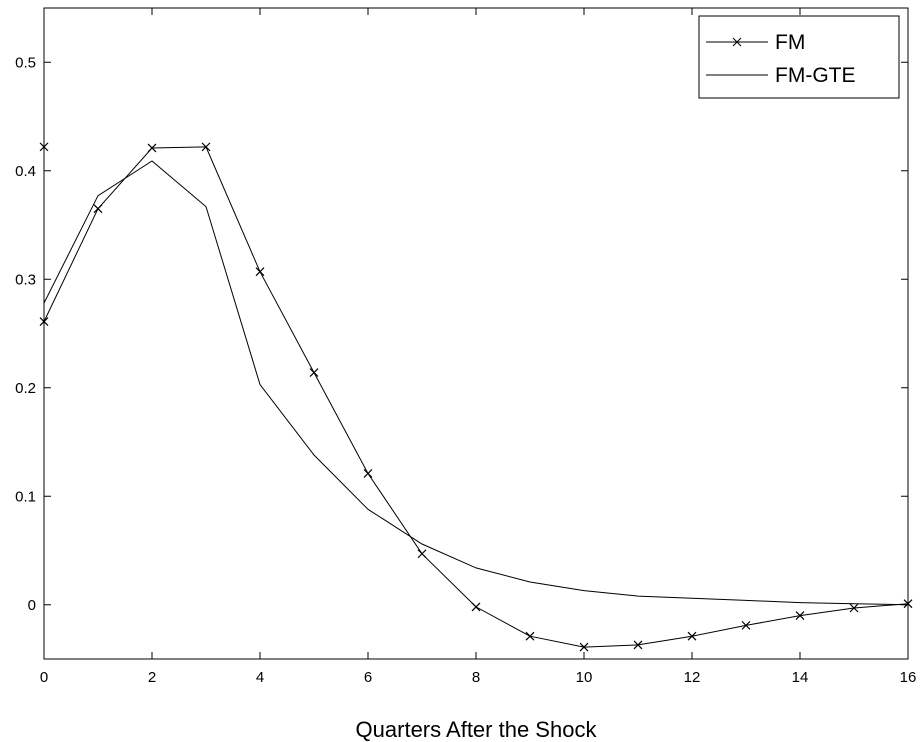  What do you see at coordinates (25, 496) in the screenshot?
I see `y-tick-label: 0.1` at bounding box center [25, 496].